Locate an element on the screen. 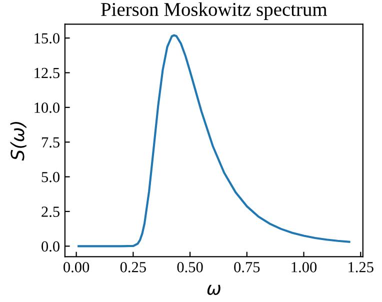 This screenshot has height=302, width=382. y-tick-label: 10.0 is located at coordinates (47, 107).